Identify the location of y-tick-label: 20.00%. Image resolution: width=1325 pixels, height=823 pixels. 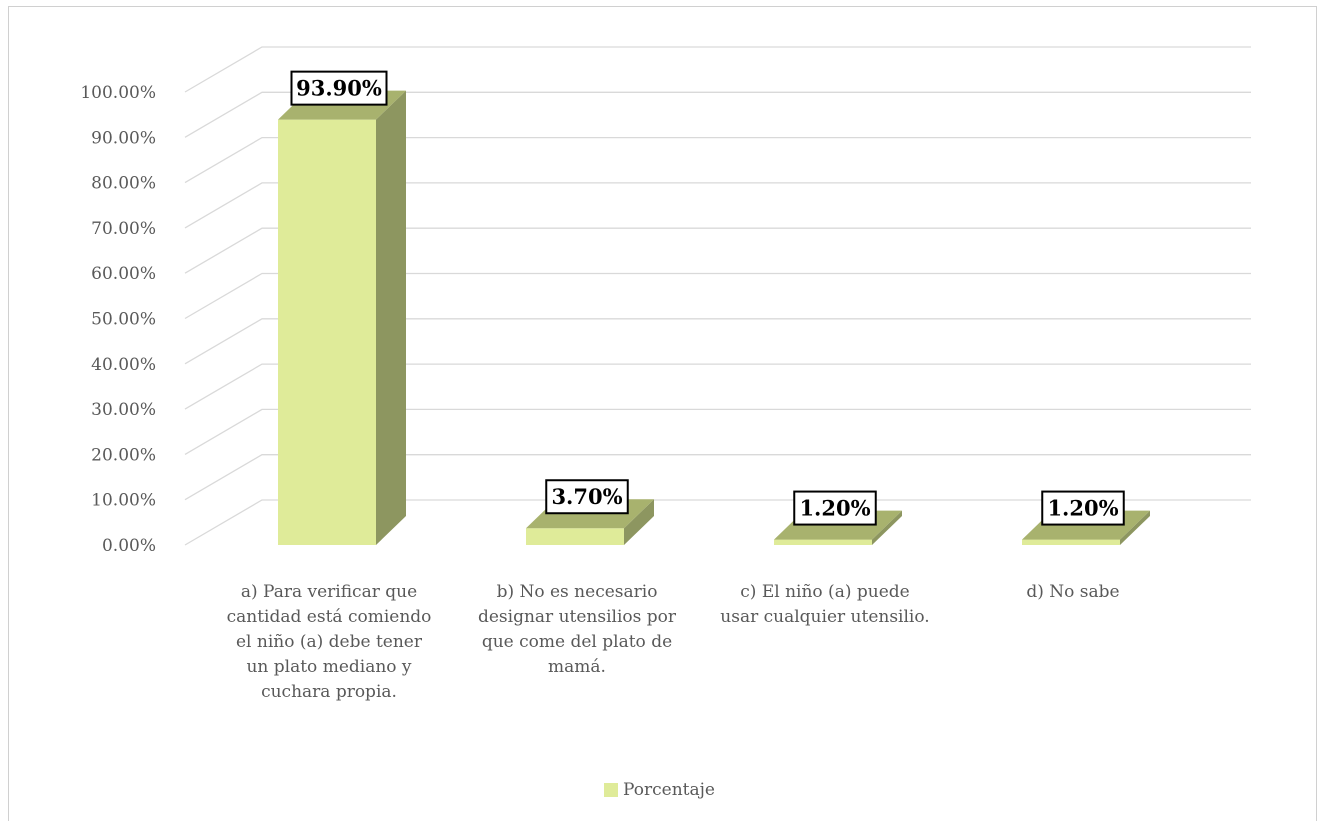
(123, 455).